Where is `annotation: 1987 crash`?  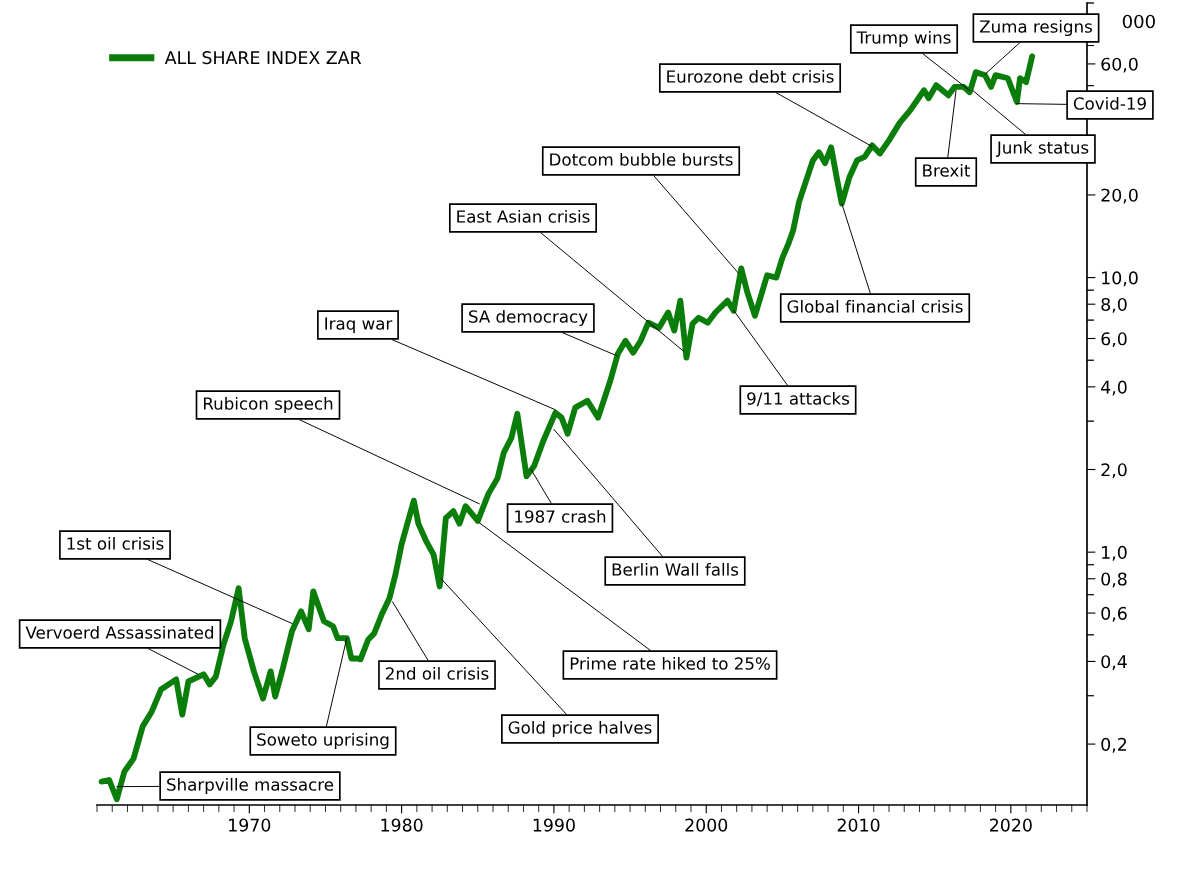
annotation: 1987 crash is located at coordinates (560, 516).